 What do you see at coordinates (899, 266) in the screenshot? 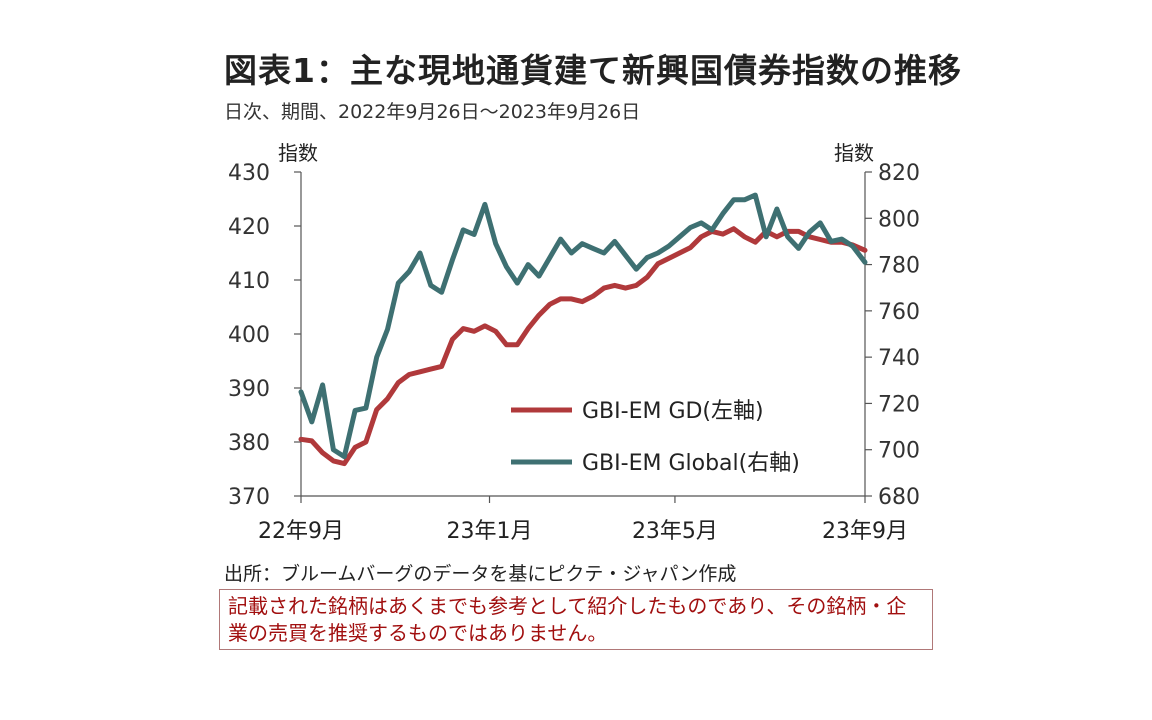
I see `right-tick-label: 780` at bounding box center [899, 266].